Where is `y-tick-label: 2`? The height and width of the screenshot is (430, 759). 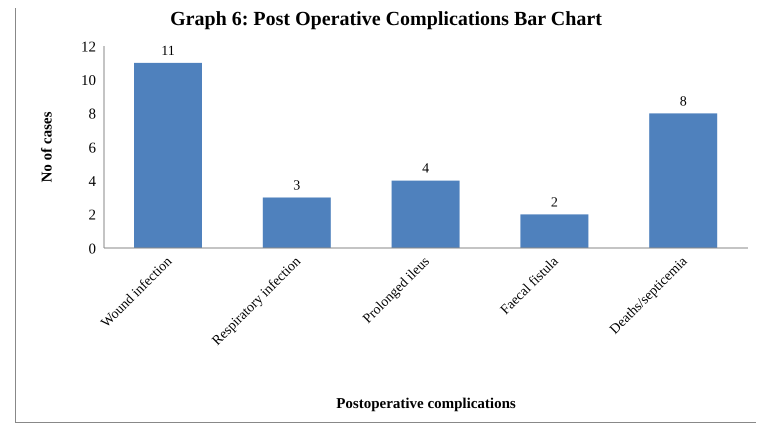 y-tick-label: 2 is located at coordinates (92, 216).